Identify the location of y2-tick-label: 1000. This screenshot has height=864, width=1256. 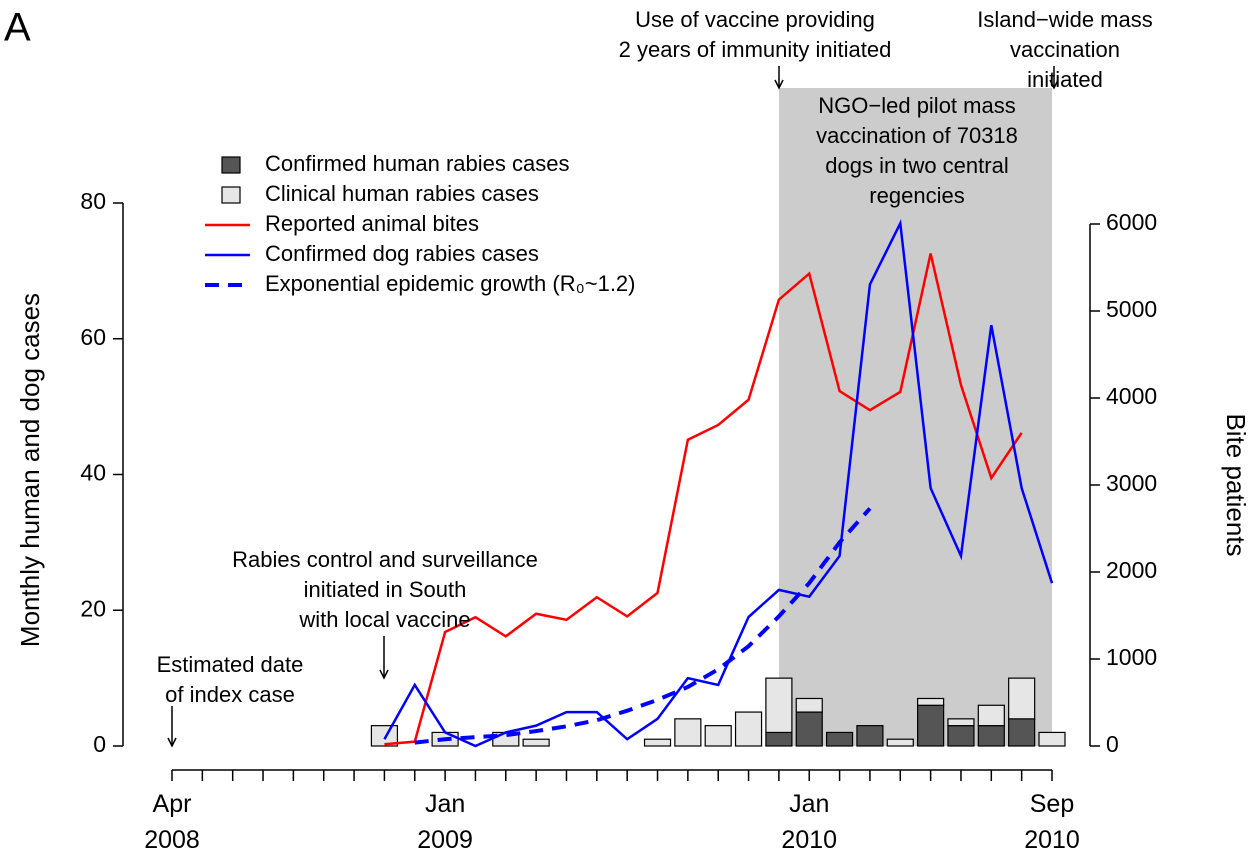
(1131, 657).